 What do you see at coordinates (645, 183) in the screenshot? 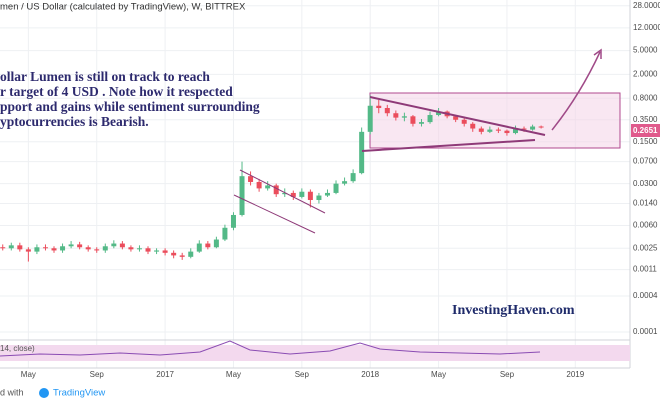
I see `y-tick-label: 0.0300` at bounding box center [645, 183].